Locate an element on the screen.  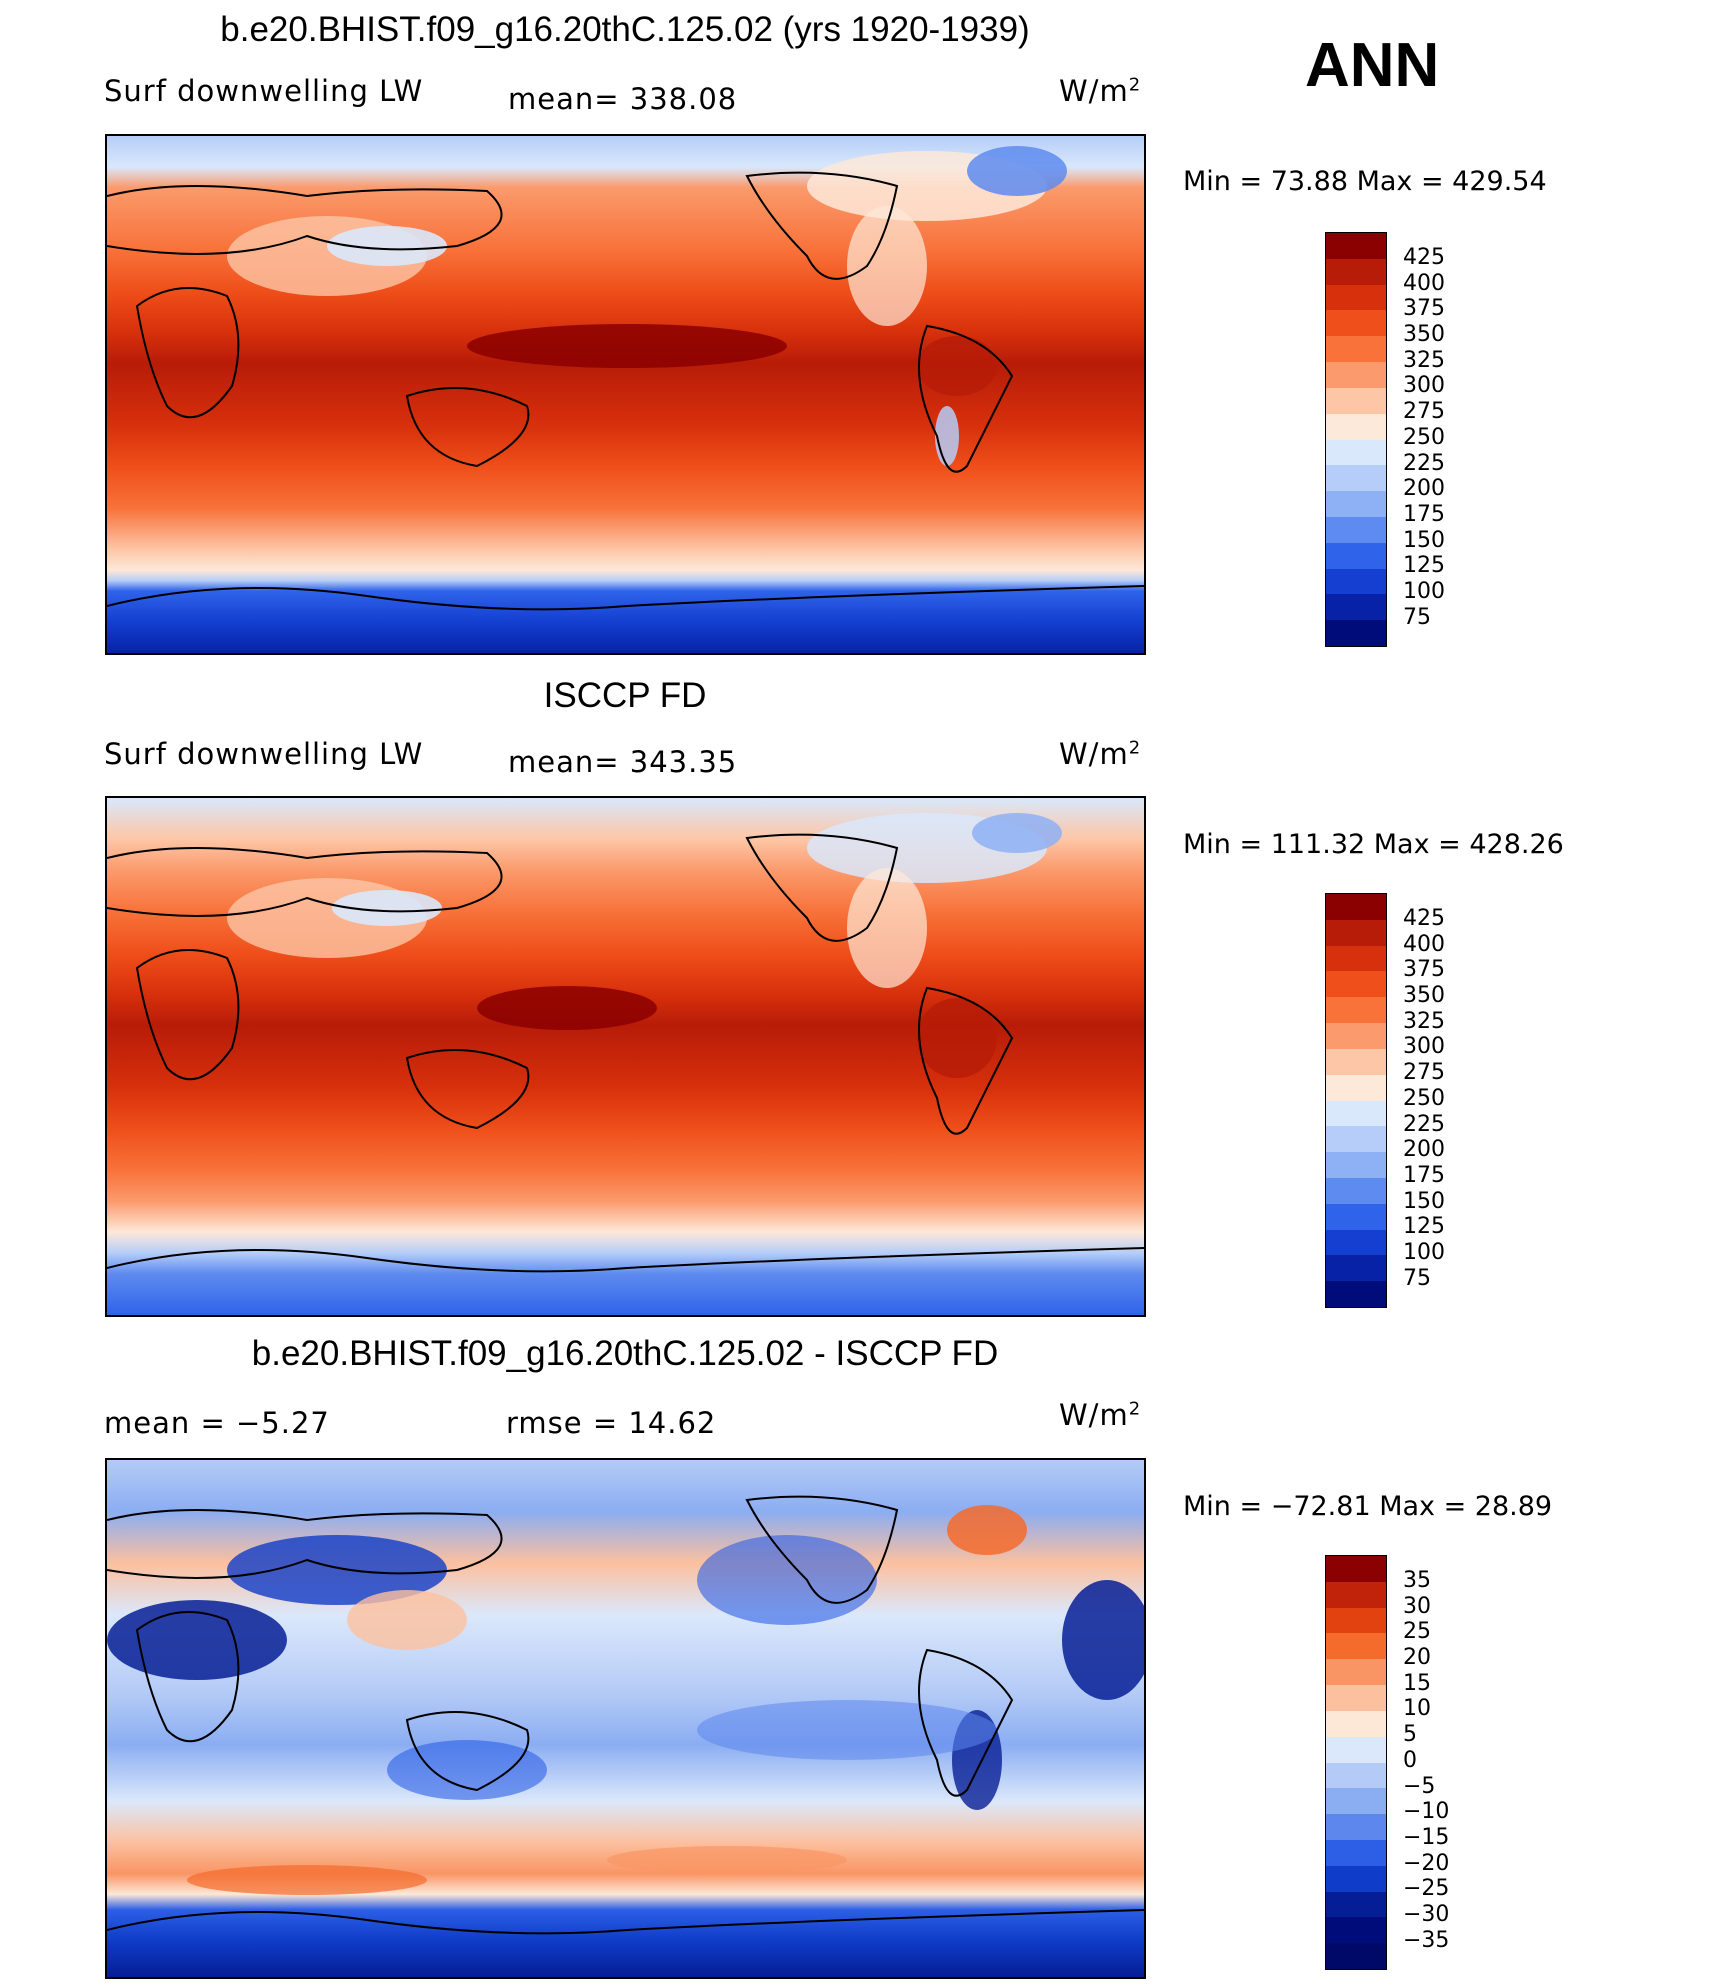
colorbar-tick-label: 10 is located at coordinates (1417, 1709).